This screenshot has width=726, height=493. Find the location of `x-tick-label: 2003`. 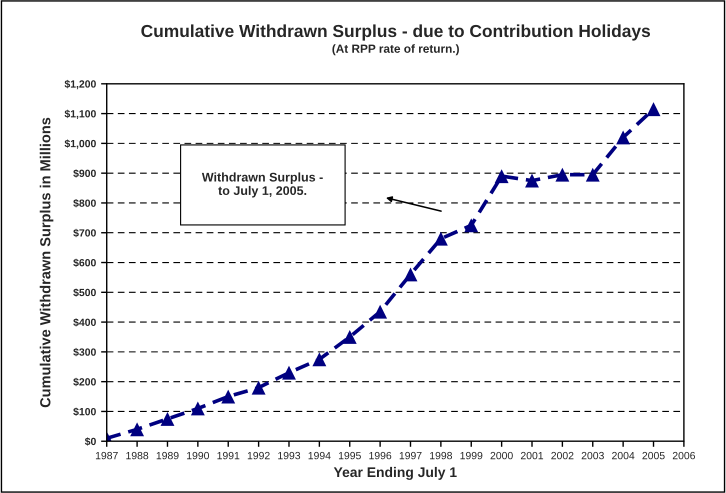

x-tick-label: 2003 is located at coordinates (593, 456).